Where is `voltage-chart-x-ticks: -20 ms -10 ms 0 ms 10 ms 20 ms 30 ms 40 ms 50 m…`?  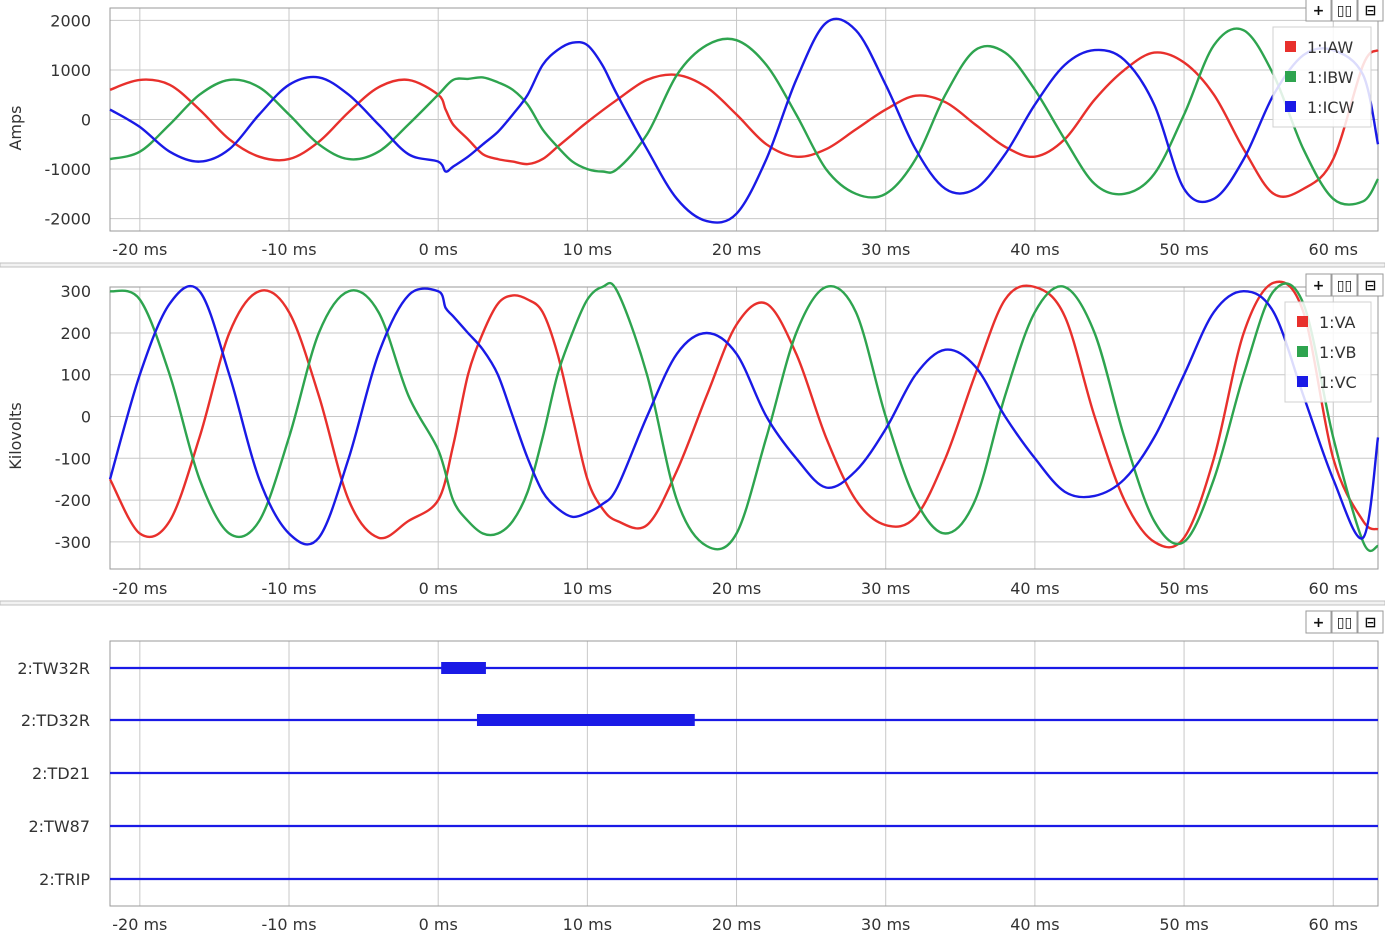
voltage-chart-x-ticks: -20 ms -10 ms 0 ms 10 ms 20 ms 30 ms 40 ms 50 m… is located at coordinates (735, 588).